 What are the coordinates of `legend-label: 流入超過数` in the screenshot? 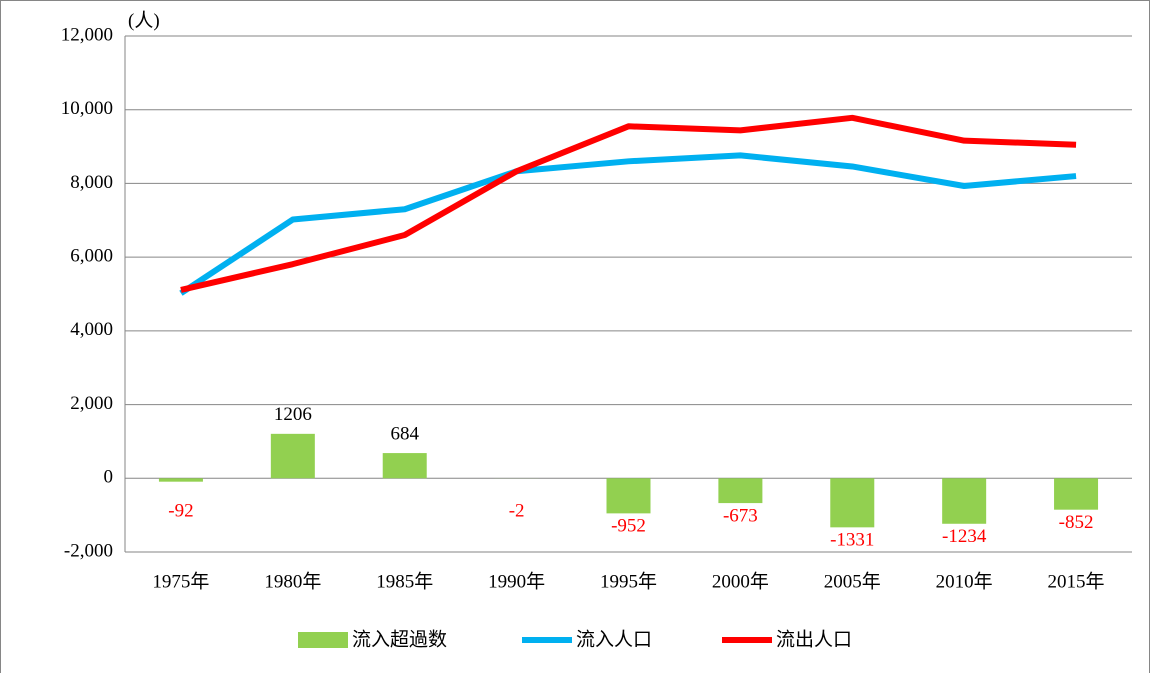 It's located at (399, 640).